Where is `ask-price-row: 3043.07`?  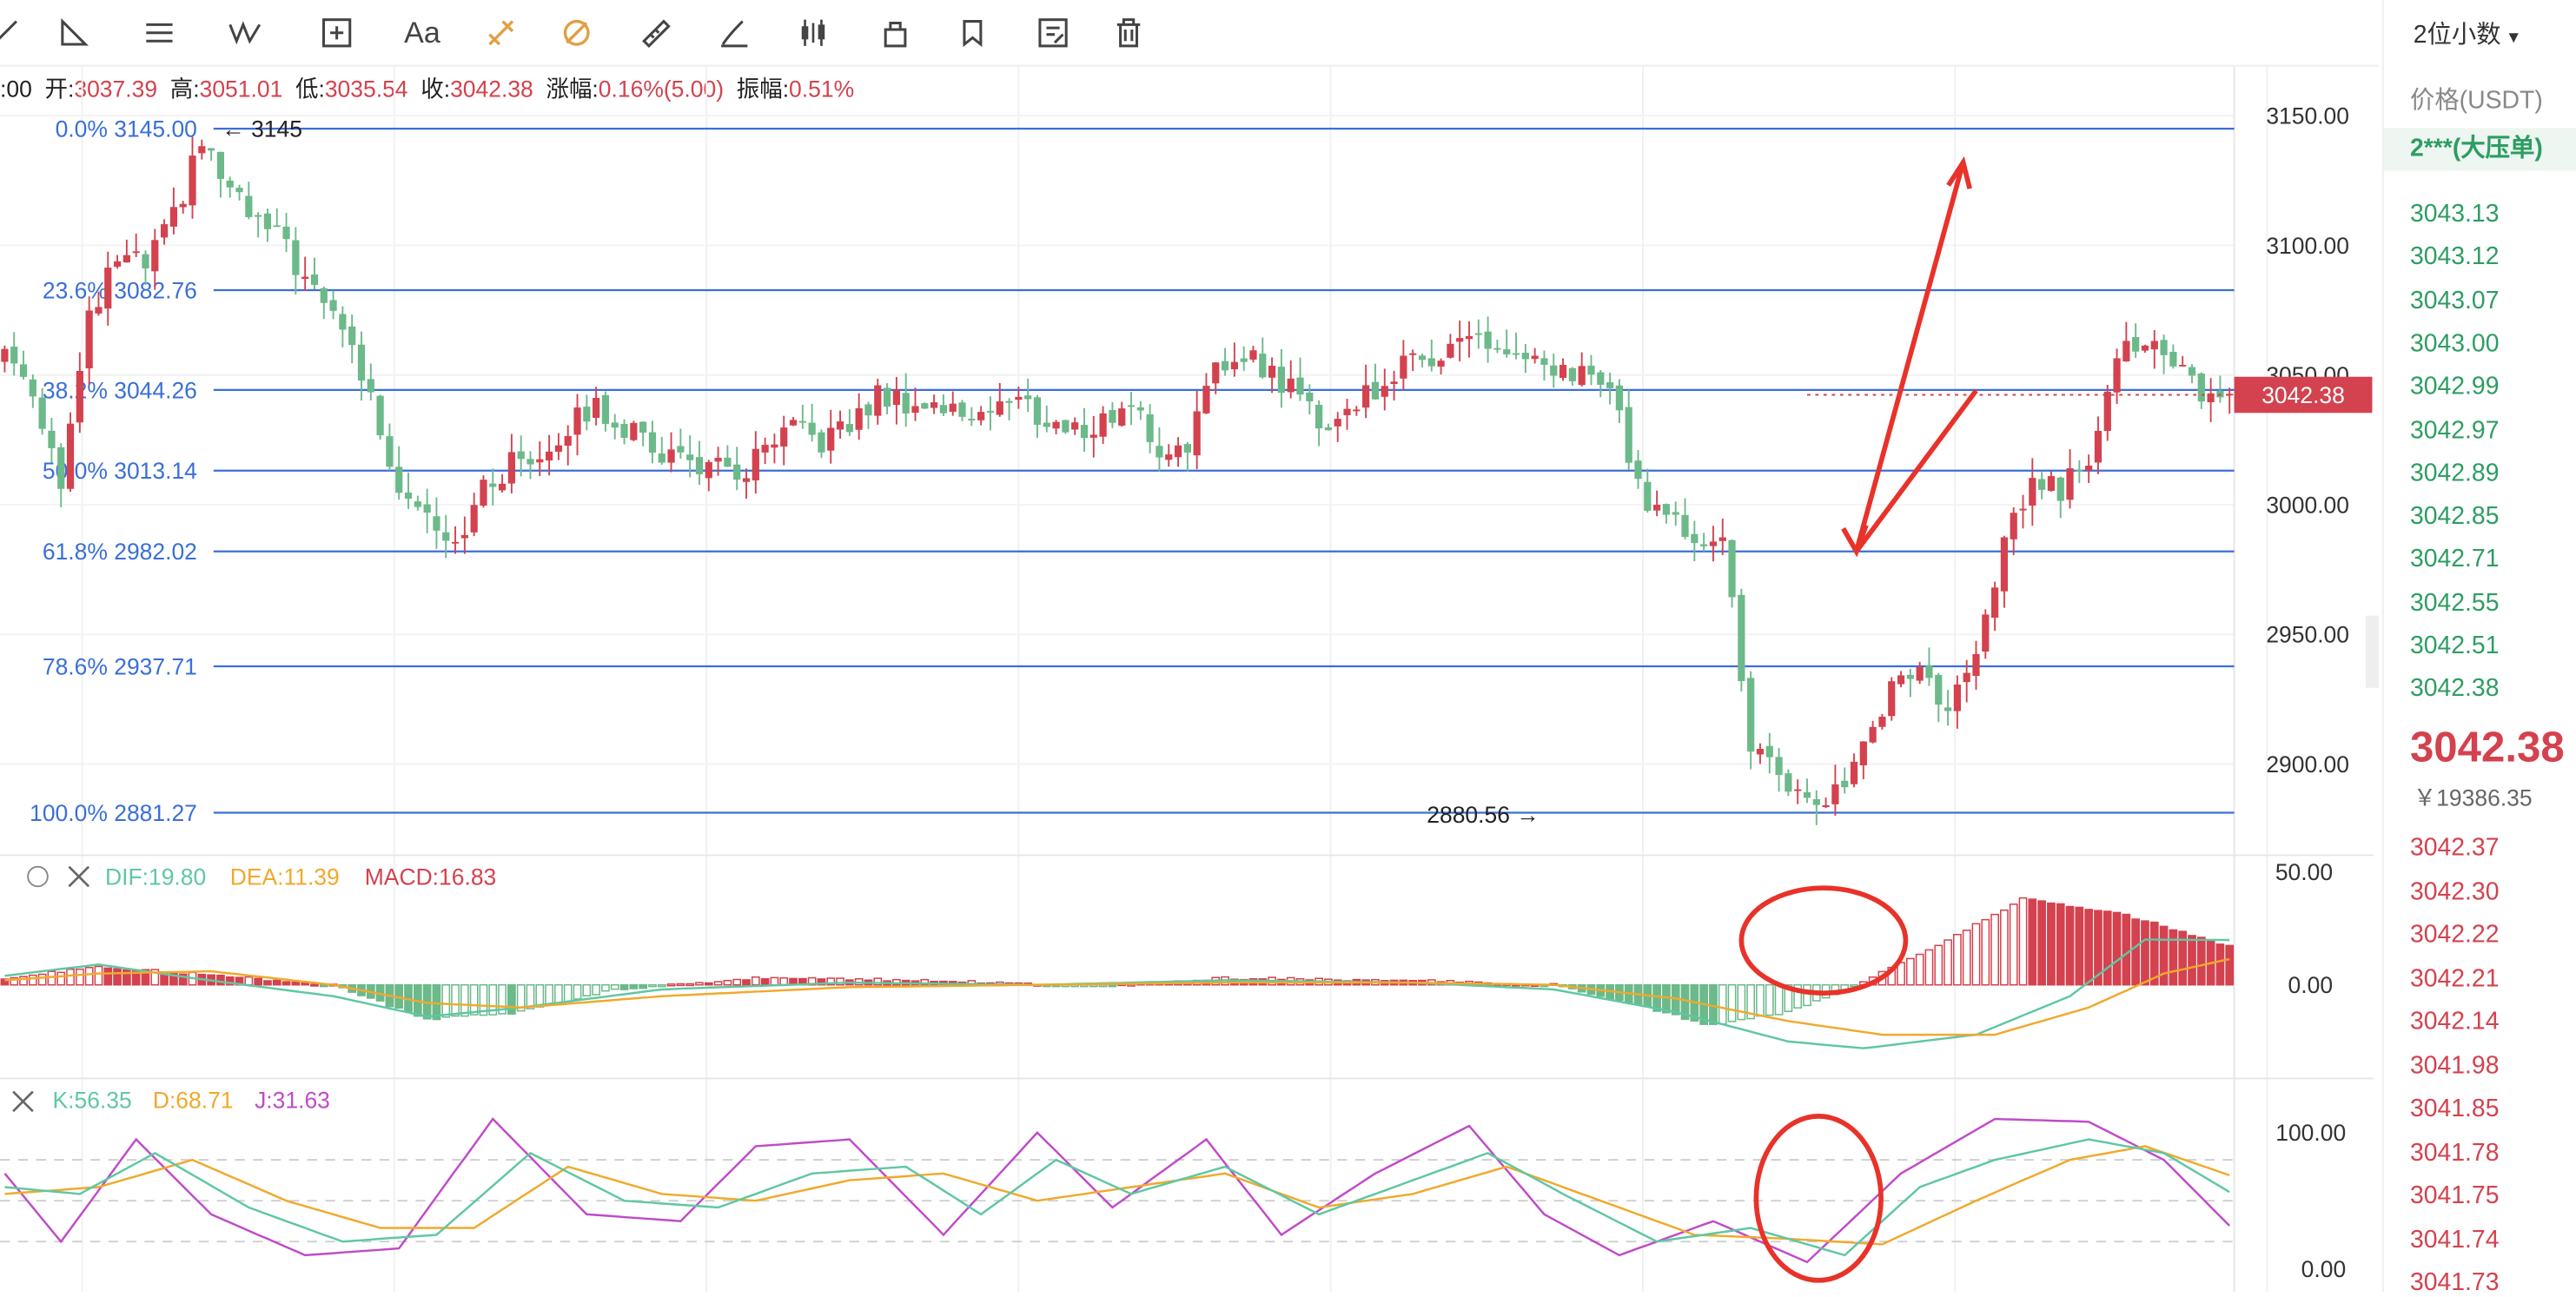 ask-price-row: 3043.07 is located at coordinates (2454, 300).